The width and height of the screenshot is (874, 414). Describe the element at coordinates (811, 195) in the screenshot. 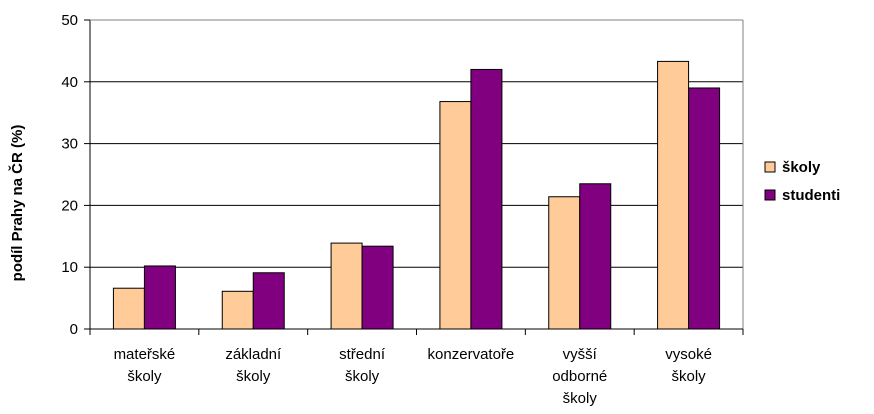

I see `legend-label: studenti` at that location.